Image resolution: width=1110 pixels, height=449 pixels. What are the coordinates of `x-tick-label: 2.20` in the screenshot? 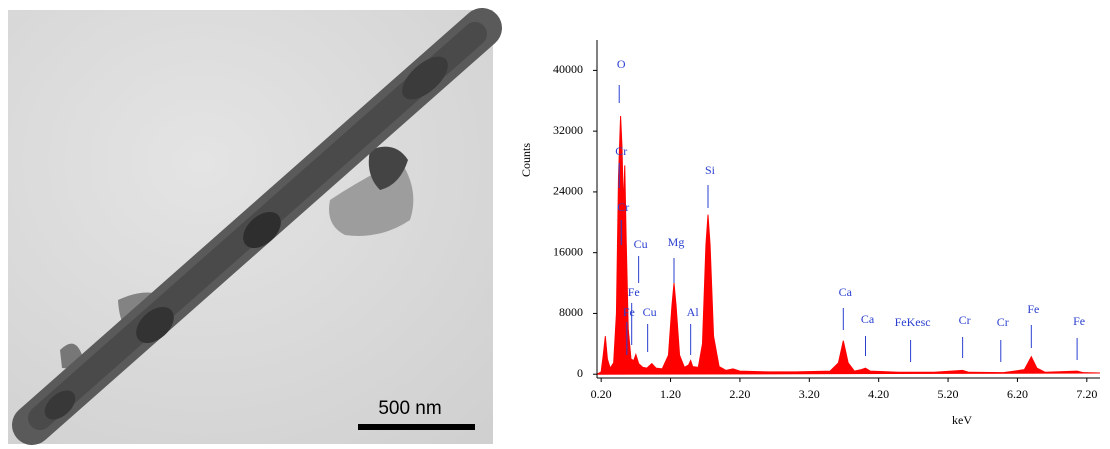 It's located at (739, 394).